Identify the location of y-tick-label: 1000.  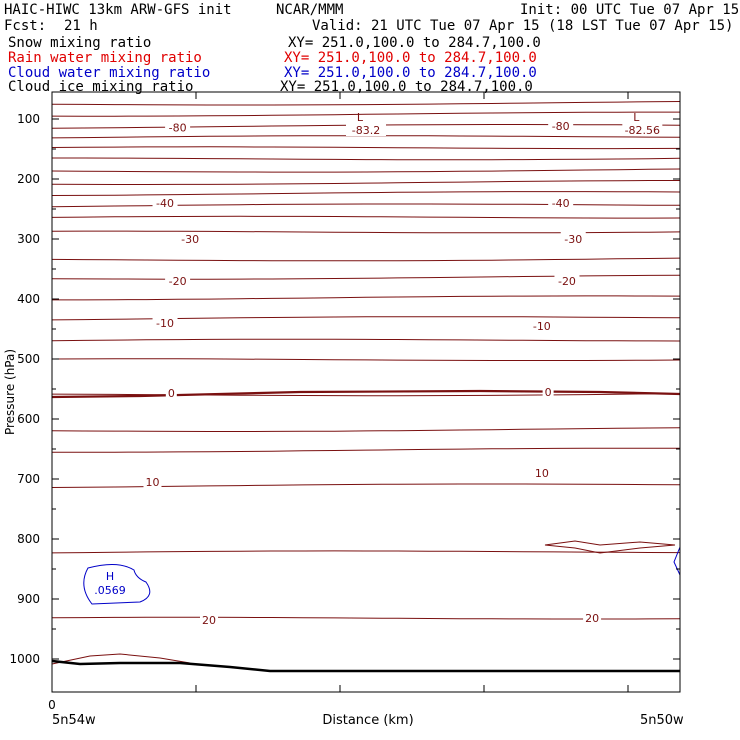
(24, 659).